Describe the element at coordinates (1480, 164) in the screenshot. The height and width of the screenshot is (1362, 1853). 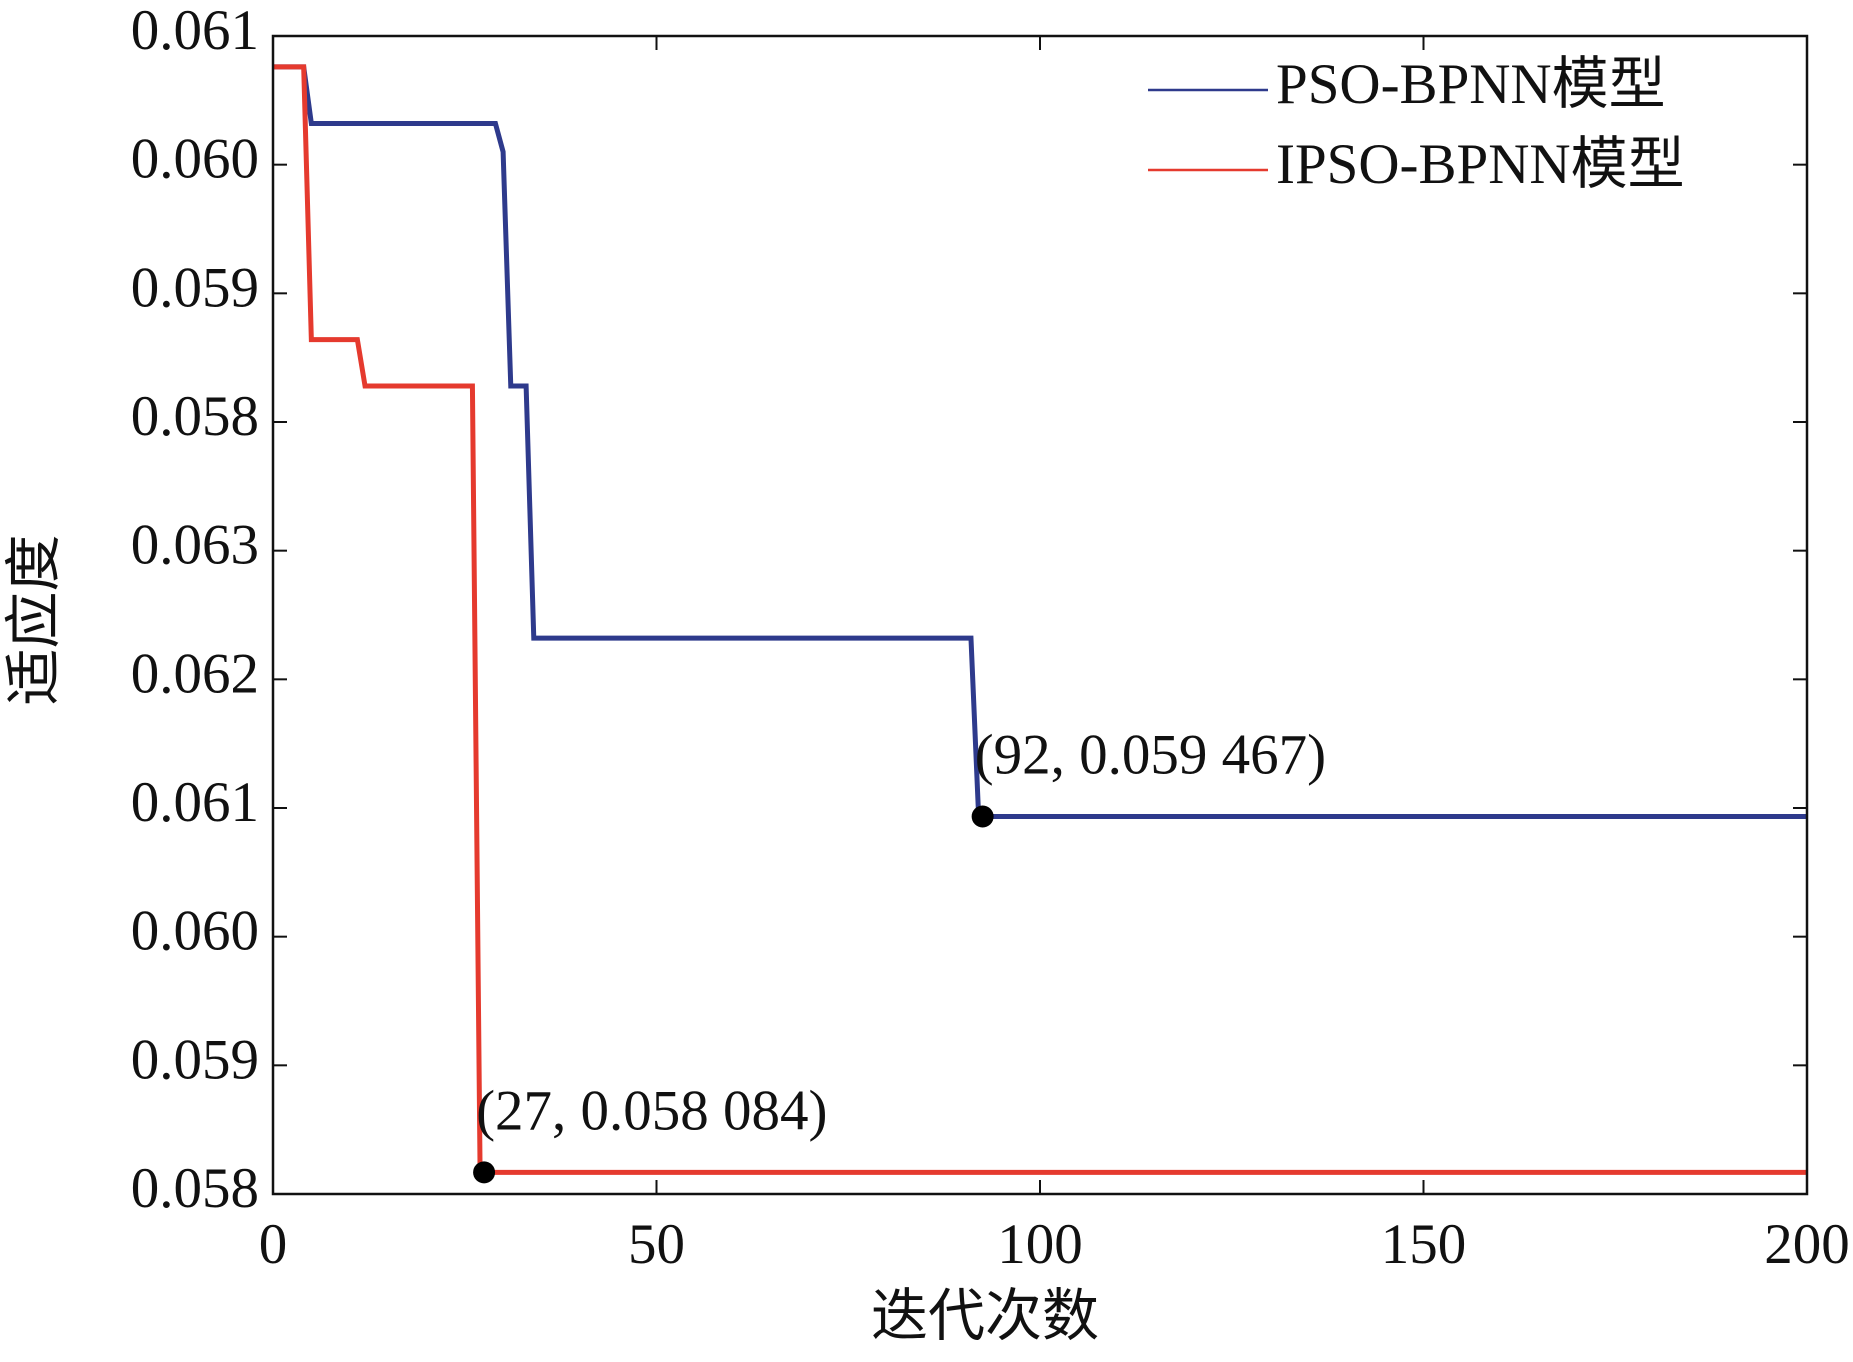
I see `legend-label: IPSO-BPNN模型` at that location.